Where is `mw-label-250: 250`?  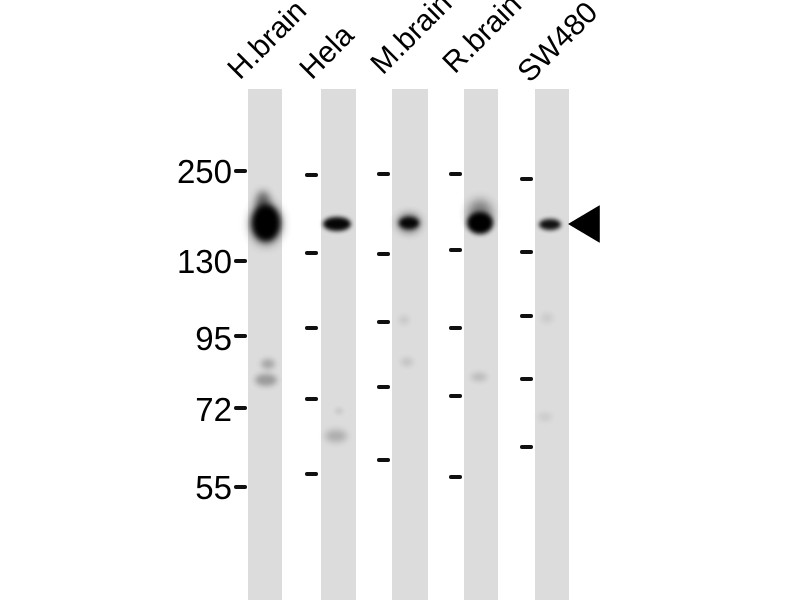
mw-label-250: 250 is located at coordinates (204, 171).